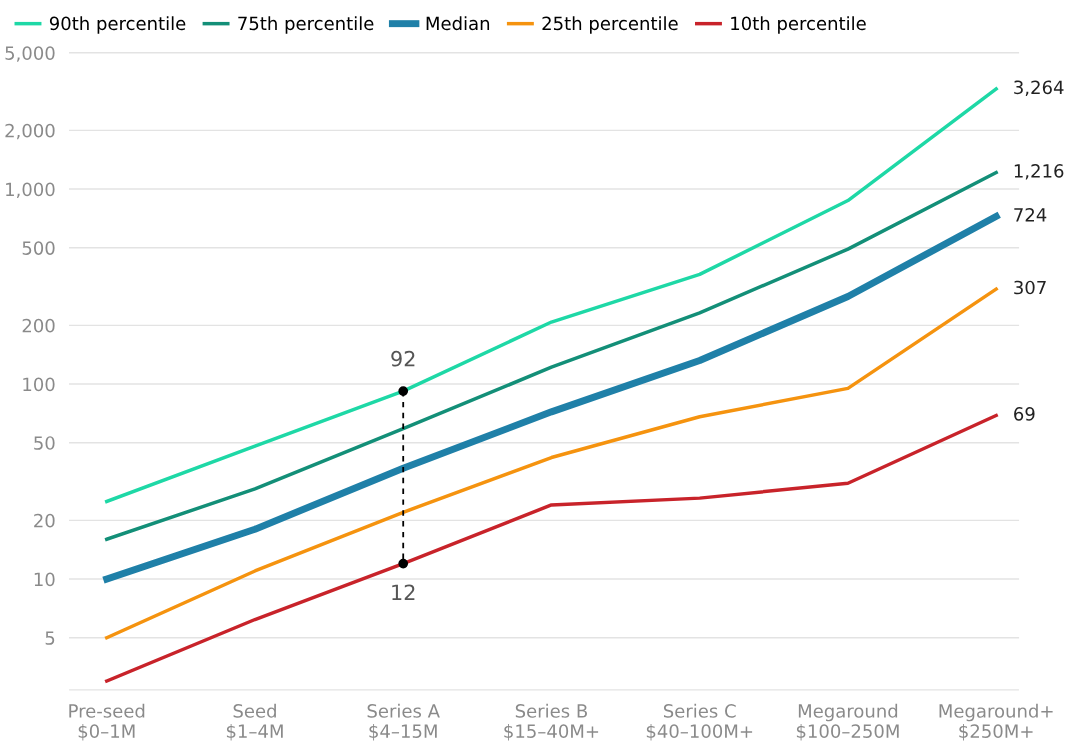 This screenshot has width=1072, height=754. What do you see at coordinates (458, 23) in the screenshot?
I see `legend-label: Median` at bounding box center [458, 23].